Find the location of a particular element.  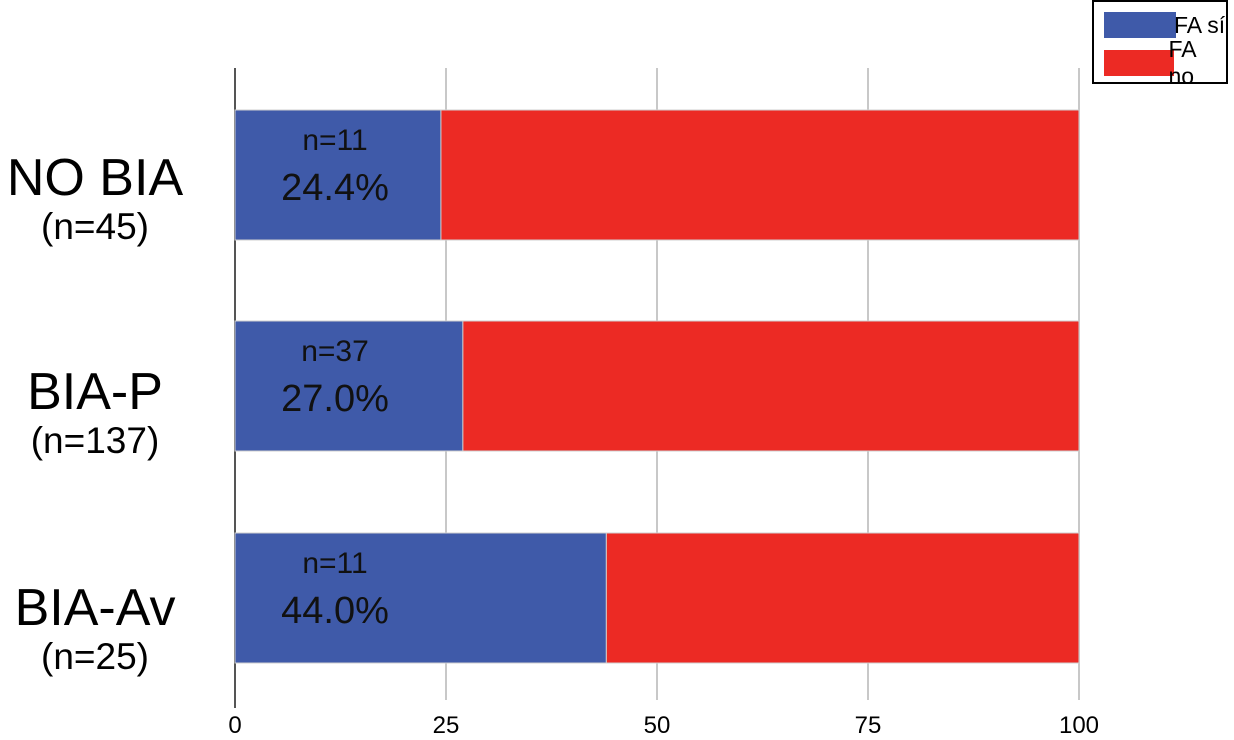

bar-percent-label: 44.0% is located at coordinates (335, 611).